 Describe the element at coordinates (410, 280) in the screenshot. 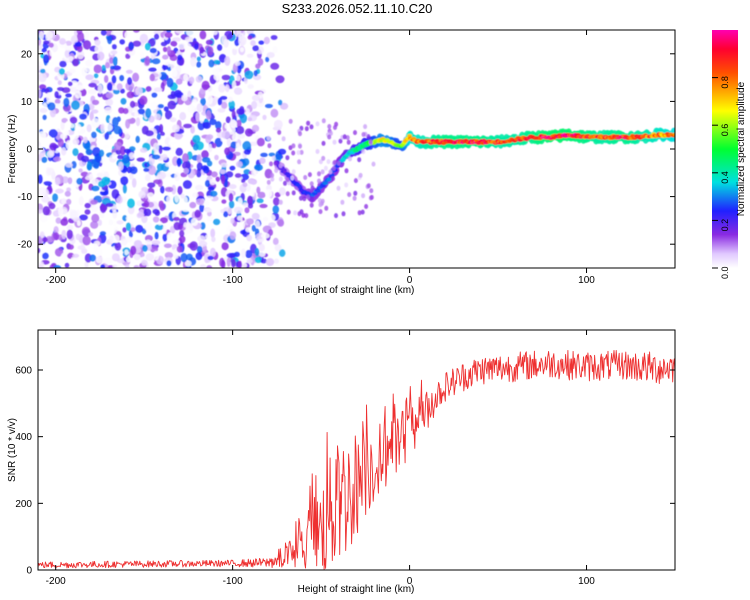

I see `x-tick-label: 0` at that location.